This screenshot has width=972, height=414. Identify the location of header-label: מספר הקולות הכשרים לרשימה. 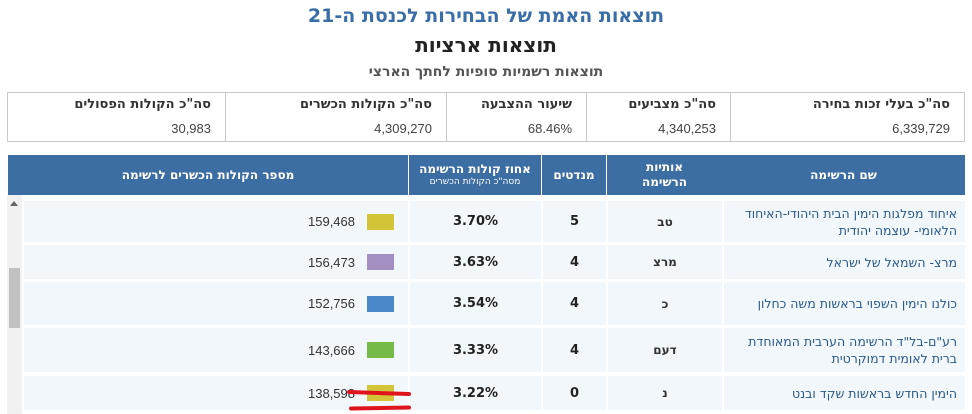
(208, 174).